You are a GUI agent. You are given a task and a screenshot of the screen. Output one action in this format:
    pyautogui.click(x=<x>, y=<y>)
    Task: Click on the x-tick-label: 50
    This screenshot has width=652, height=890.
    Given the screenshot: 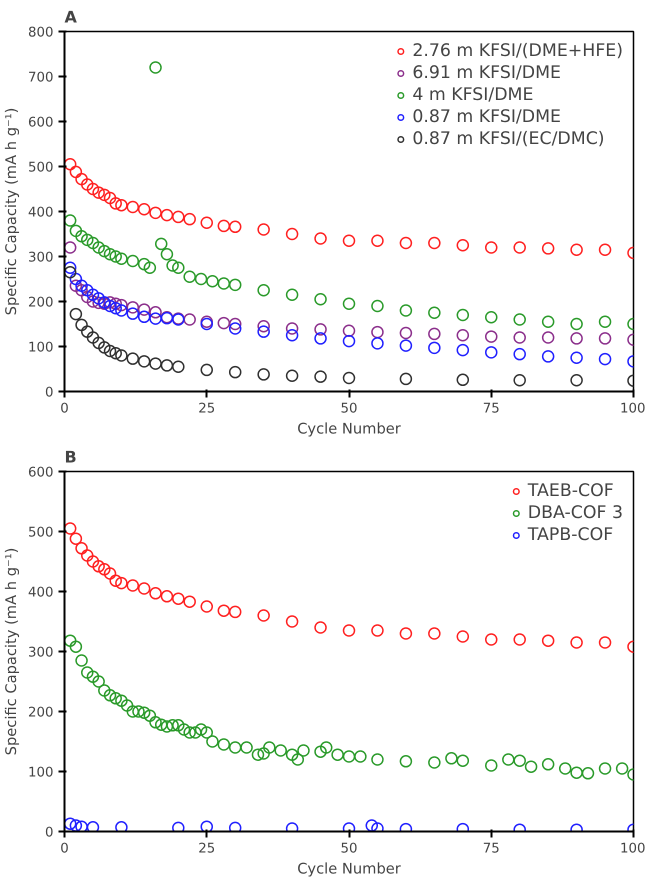 What is the action you would take?
    pyautogui.click(x=349, y=849)
    